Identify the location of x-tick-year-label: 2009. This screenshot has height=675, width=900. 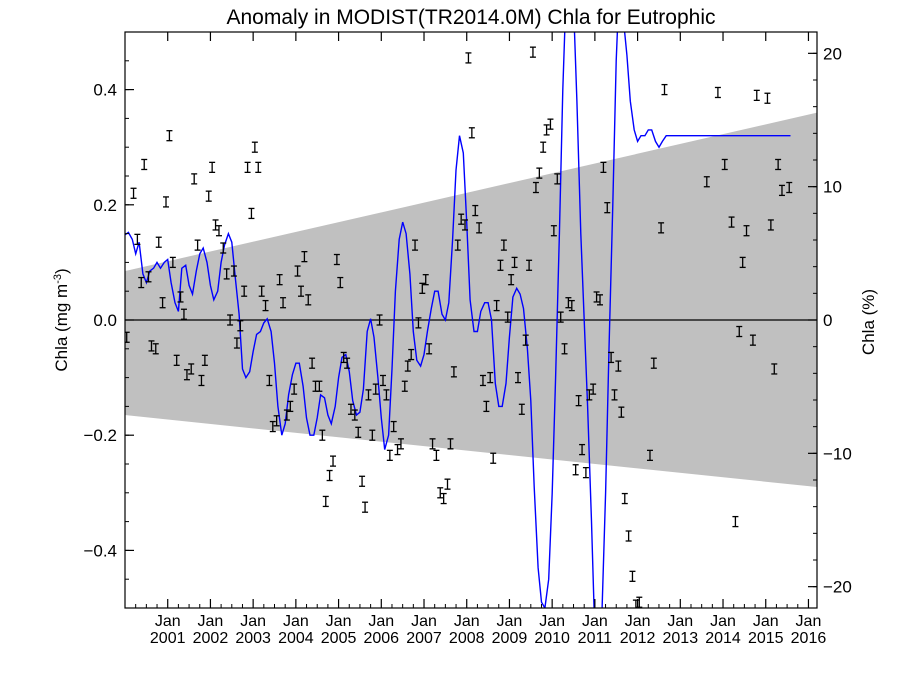
(510, 638).